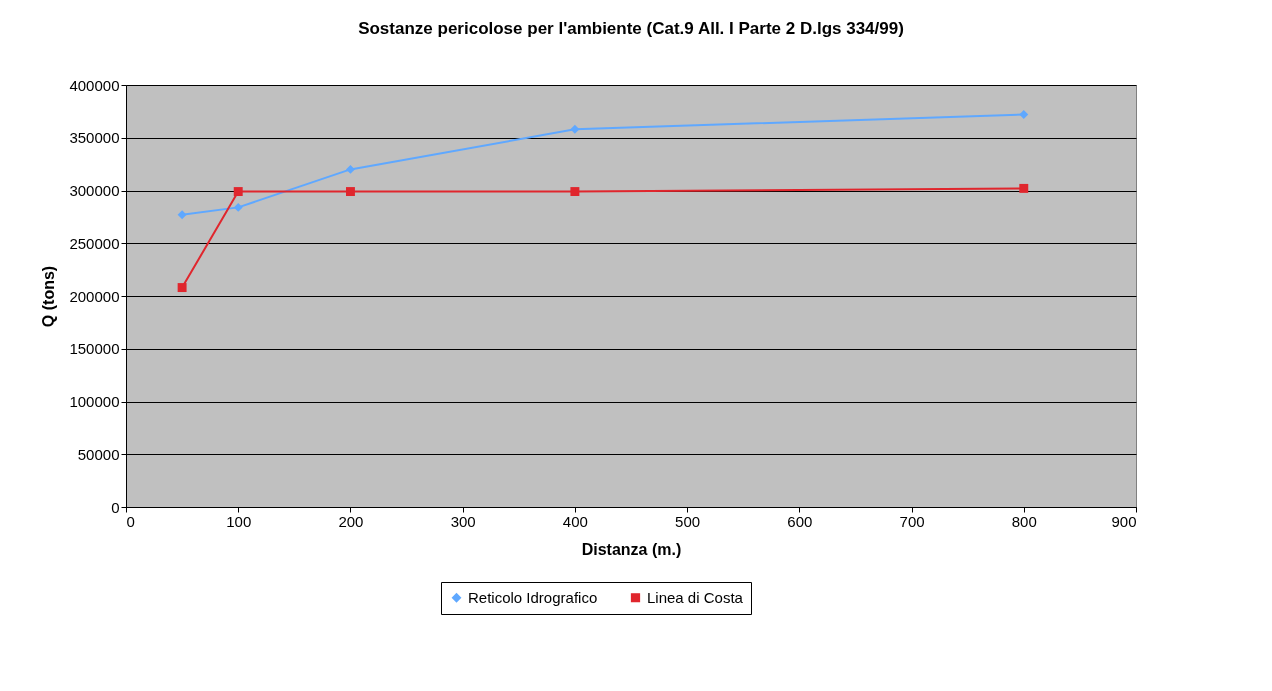  I want to click on y-tick-label: 150000, so click(94, 349).